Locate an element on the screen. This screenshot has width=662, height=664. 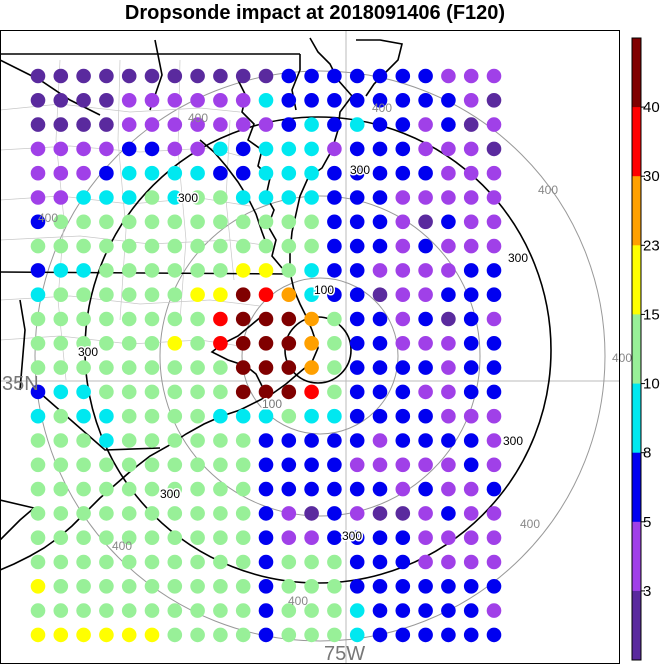
lat-label: 35N is located at coordinates (20, 384).